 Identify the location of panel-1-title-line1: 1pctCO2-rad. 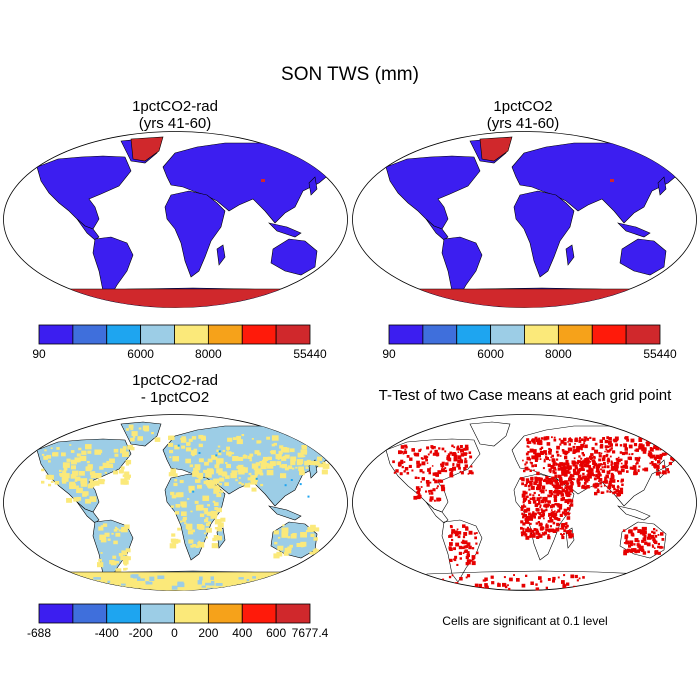
(175, 106).